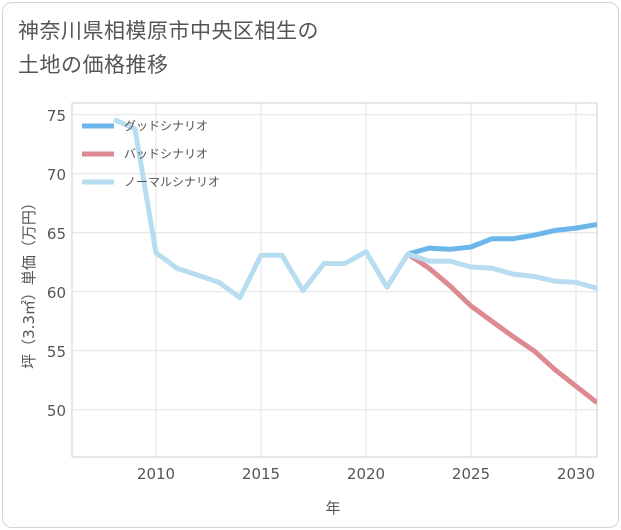 This screenshot has height=530, width=621. What do you see at coordinates (56, 234) in the screenshot?
I see `y-tick-label: 65` at bounding box center [56, 234].